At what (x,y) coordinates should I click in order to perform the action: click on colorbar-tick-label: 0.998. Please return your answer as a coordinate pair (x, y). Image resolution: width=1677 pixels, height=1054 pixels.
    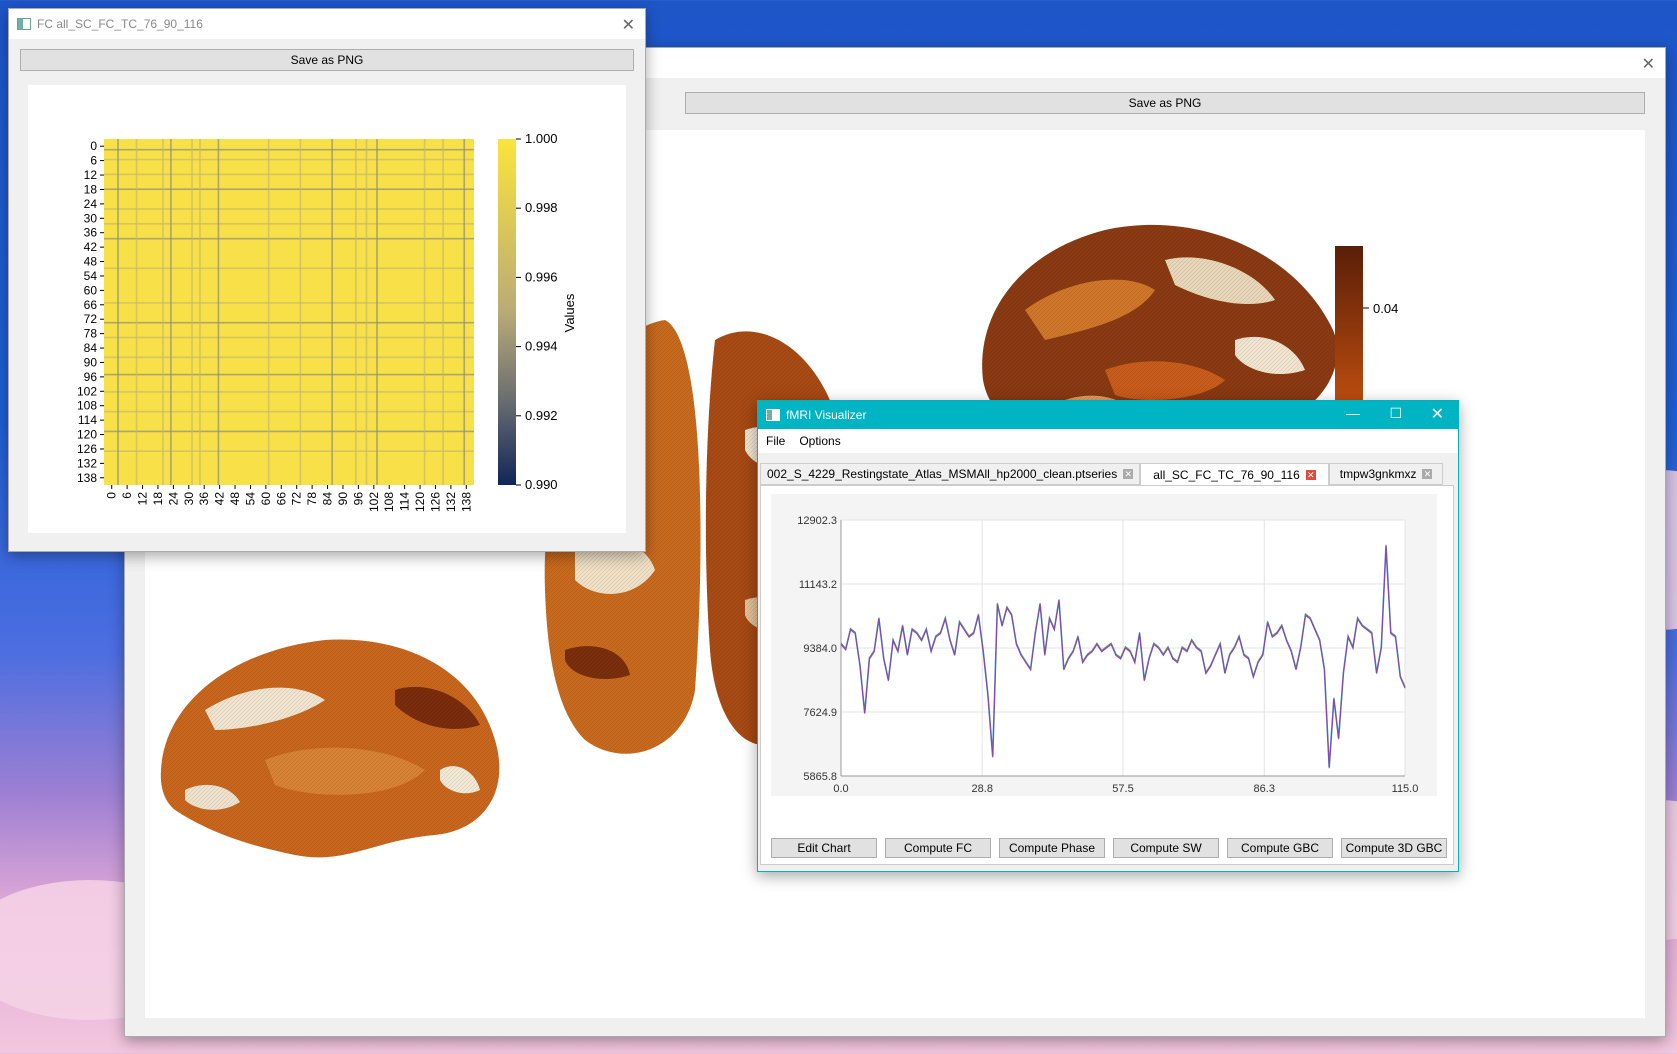
    Looking at the image, I should click on (541, 207).